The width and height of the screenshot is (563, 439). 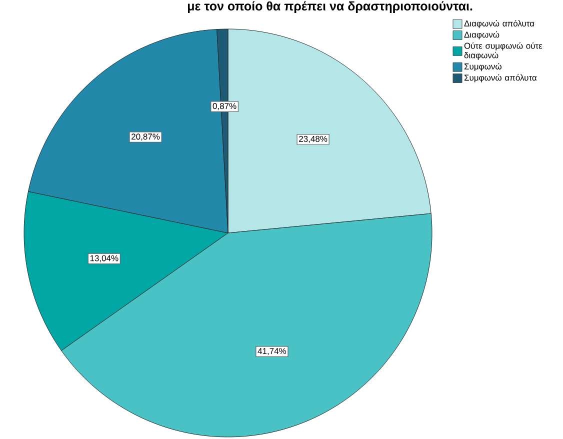 I want to click on legend-label: Ούτε συμφωνώ ούτε διαφωνώ, so click(x=503, y=51).